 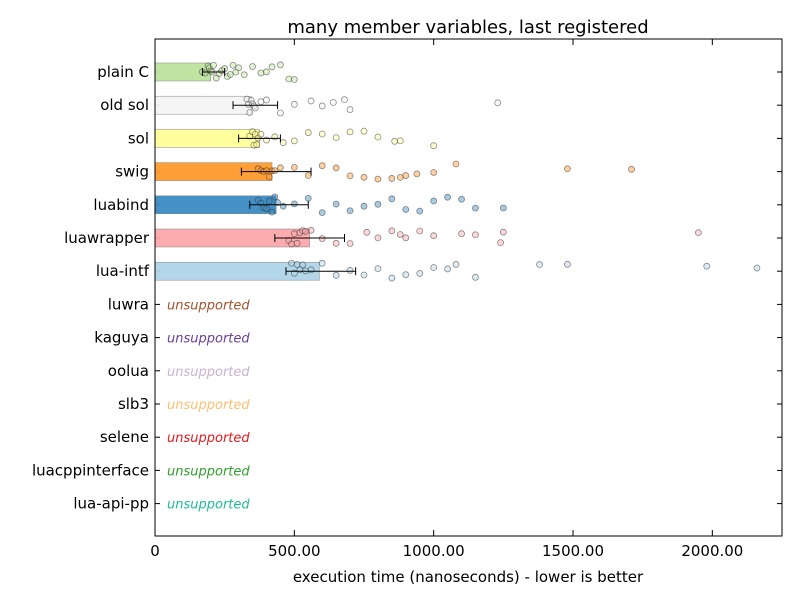 What do you see at coordinates (712, 551) in the screenshot?
I see `x-tick-label: 2000.00` at bounding box center [712, 551].